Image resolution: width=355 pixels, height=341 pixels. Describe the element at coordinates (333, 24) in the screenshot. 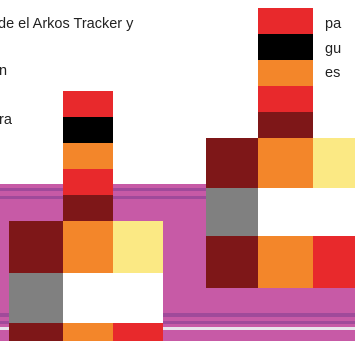

I see `text-right-1: pa` at that location.